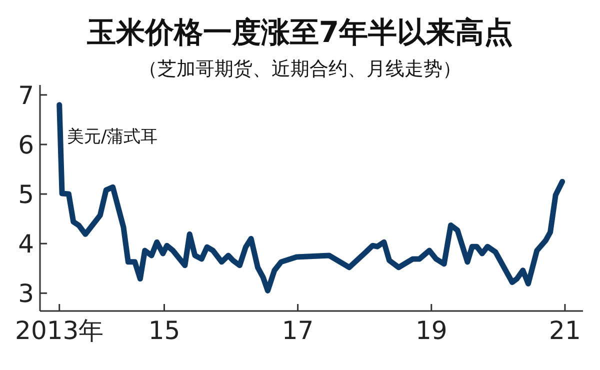 Image resolution: width=600 pixels, height=370 pixels. Describe the element at coordinates (59, 330) in the screenshot. I see `x-tick-label: 2013年` at that location.